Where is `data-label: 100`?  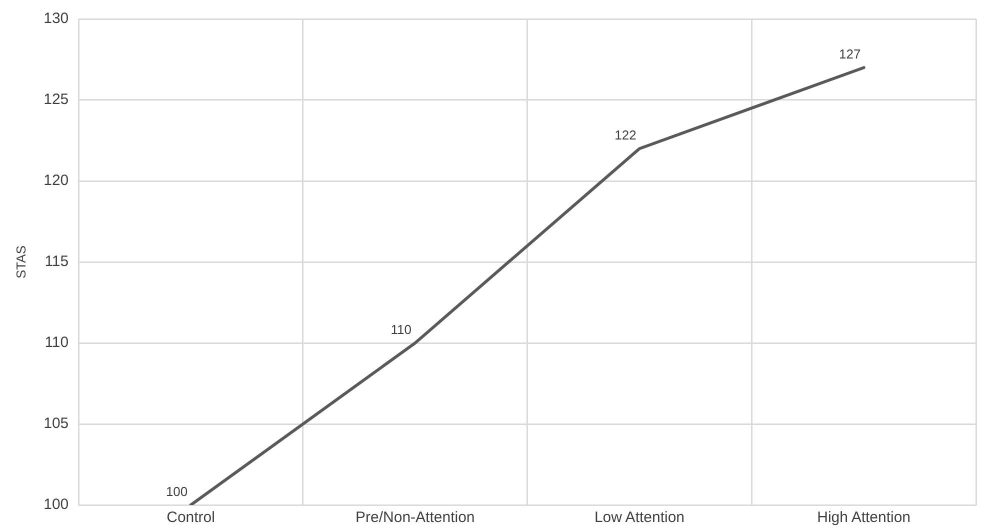 data-label: 100 is located at coordinates (177, 492).